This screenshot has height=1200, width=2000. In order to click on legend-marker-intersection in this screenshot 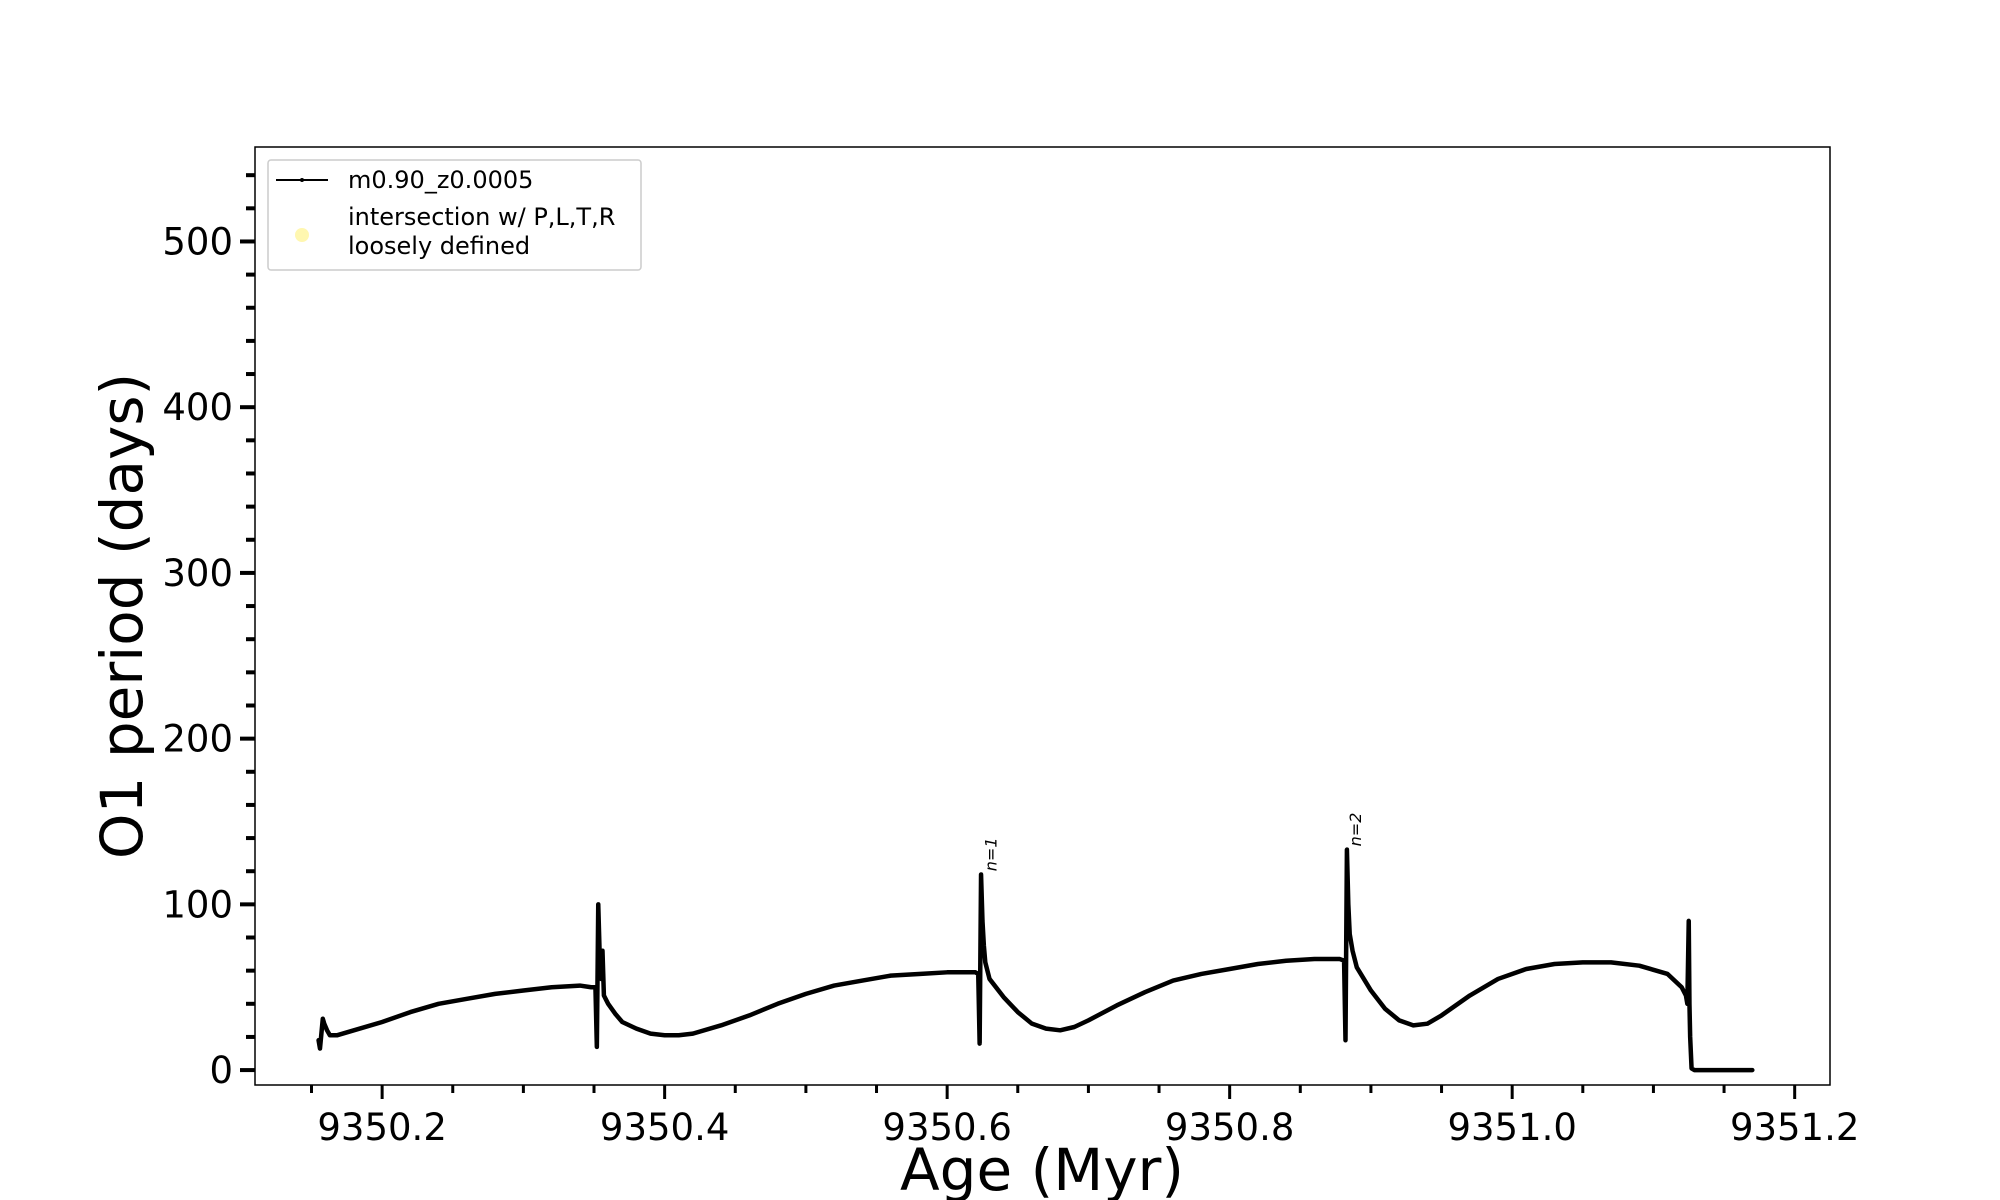, I will do `click(302, 235)`.